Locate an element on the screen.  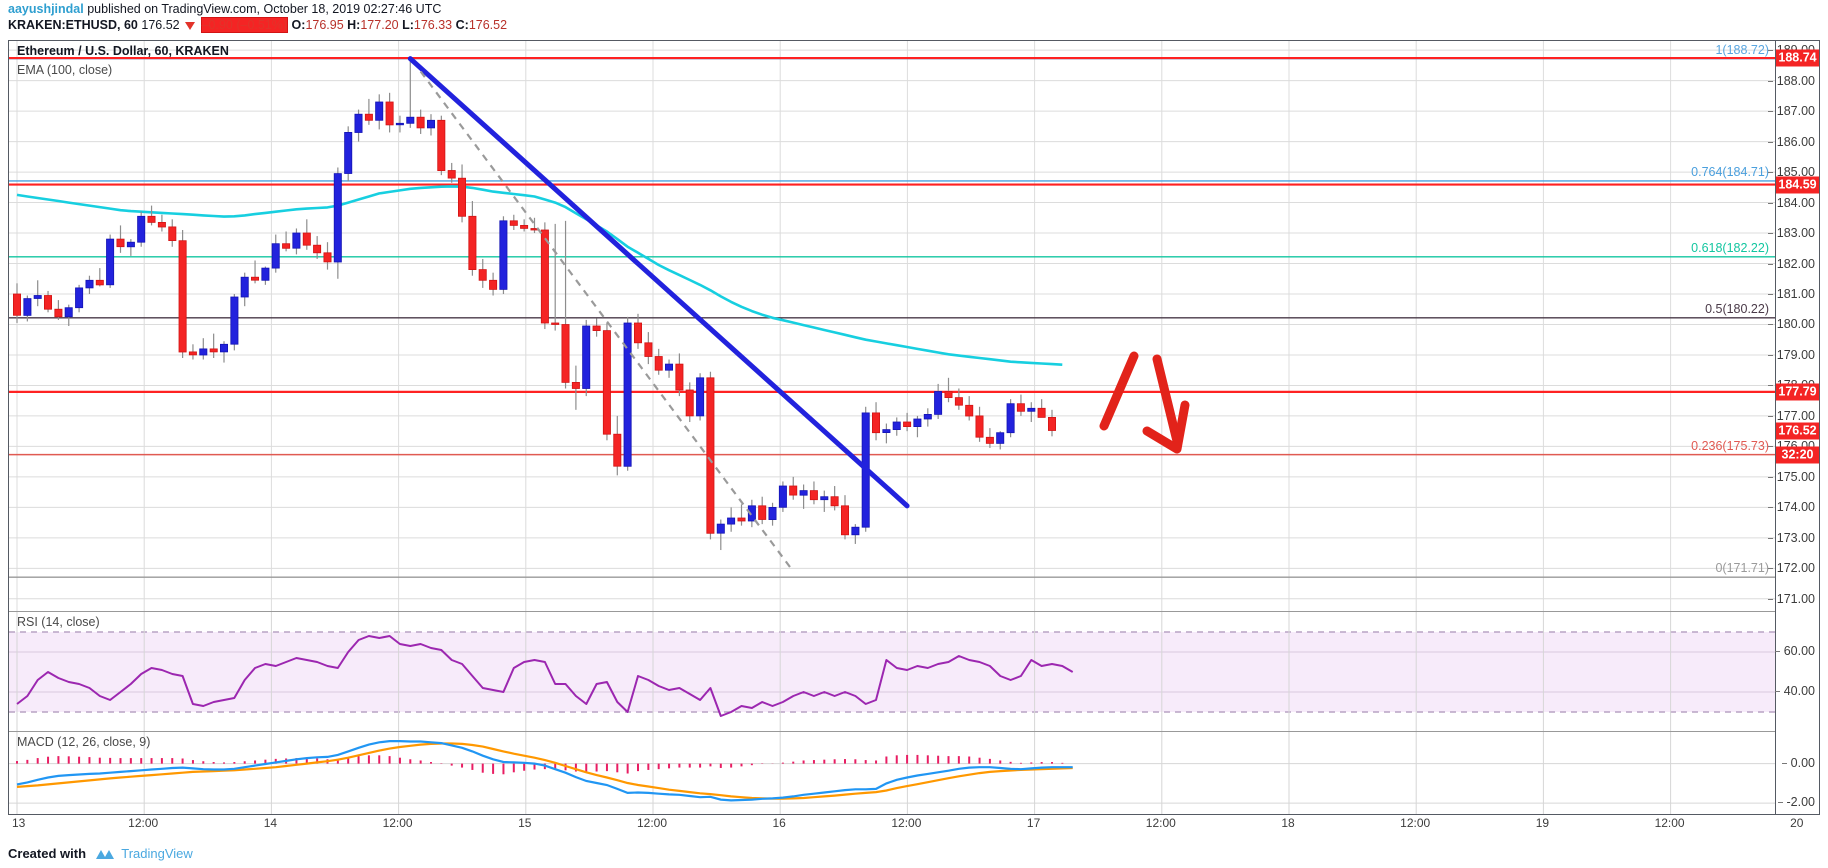
macd-axis-tick: -2.00 is located at coordinates (1796, 802).